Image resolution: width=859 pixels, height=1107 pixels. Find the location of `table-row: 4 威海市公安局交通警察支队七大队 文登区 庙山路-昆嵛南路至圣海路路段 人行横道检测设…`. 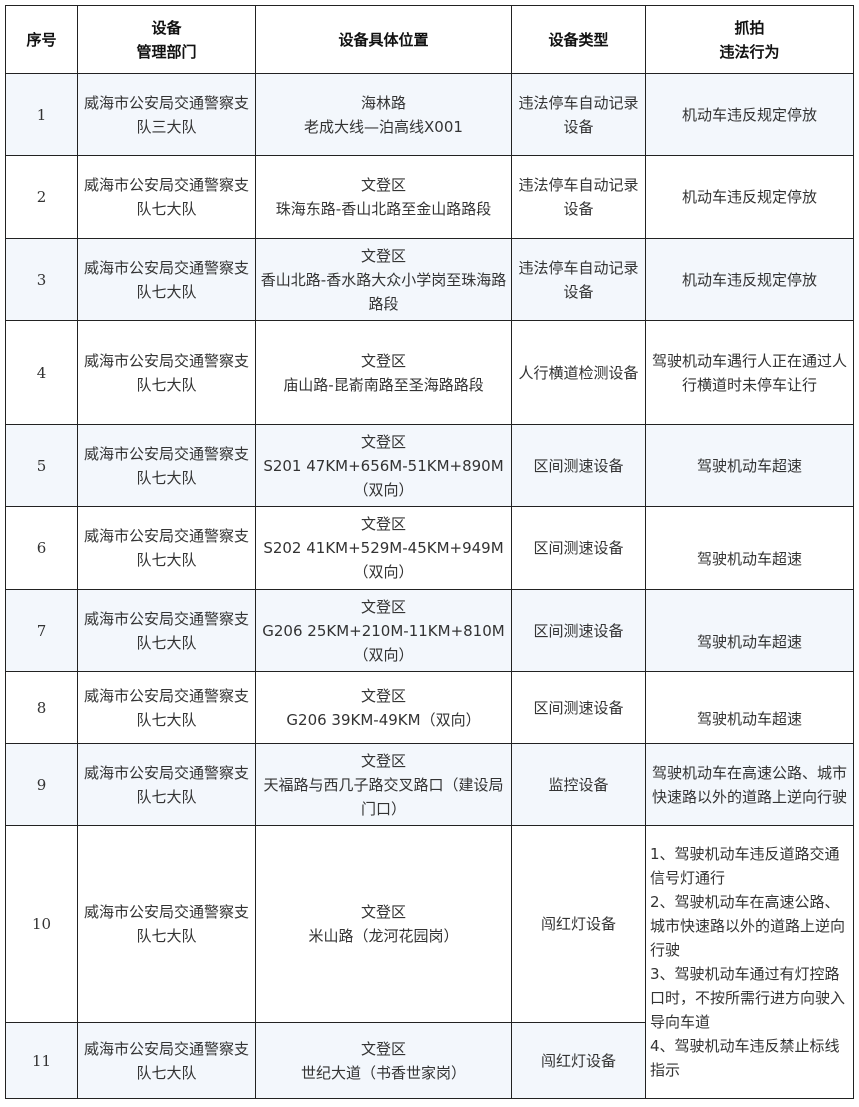

table-row: 4 威海市公安局交通警察支队七大队 文登区 庙山路-昆嵛南路至圣海路路段 人行横道检测设… is located at coordinates (429, 372).